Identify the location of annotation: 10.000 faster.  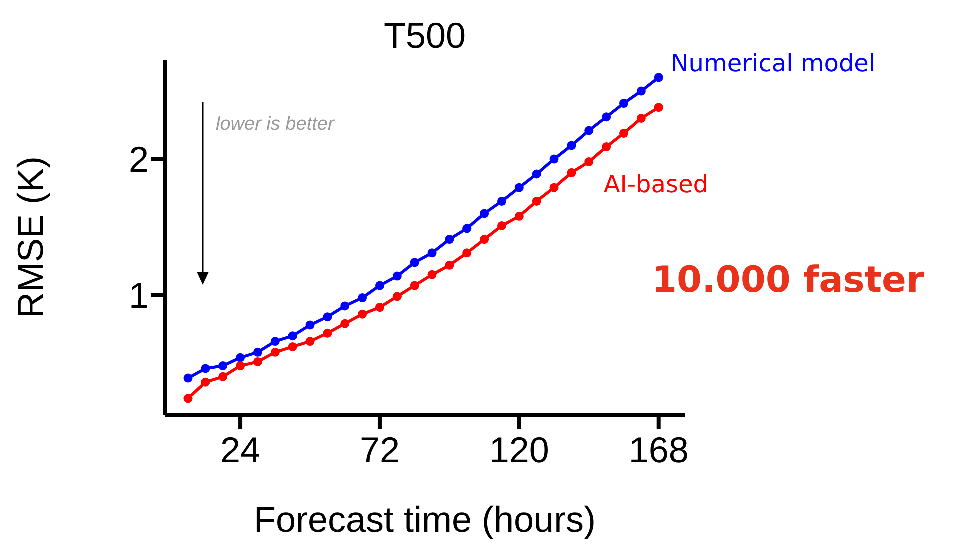
(788, 280).